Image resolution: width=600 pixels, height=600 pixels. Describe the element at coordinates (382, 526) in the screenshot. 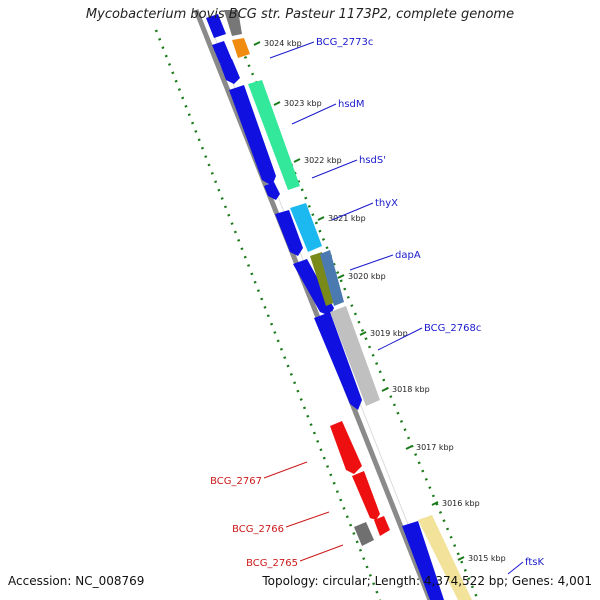

I see `gene-red-small` at that location.